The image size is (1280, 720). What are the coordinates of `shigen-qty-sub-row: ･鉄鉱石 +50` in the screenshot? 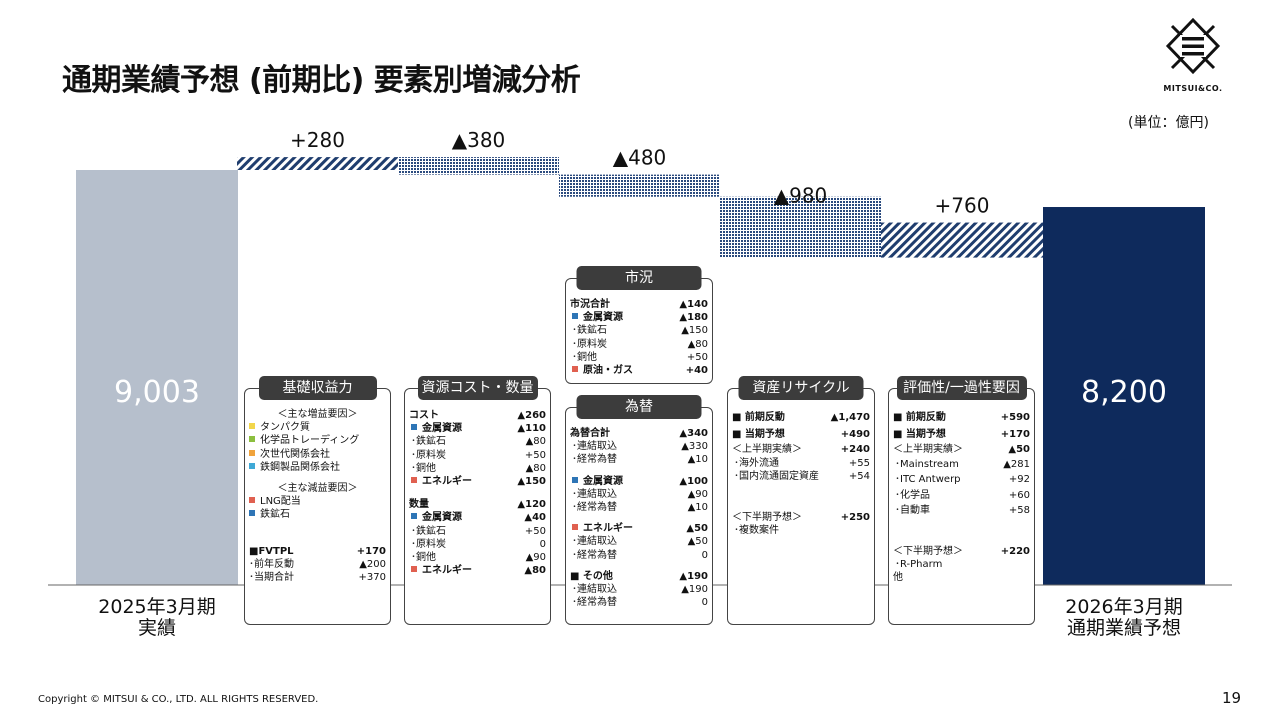 It's located at (478, 531).